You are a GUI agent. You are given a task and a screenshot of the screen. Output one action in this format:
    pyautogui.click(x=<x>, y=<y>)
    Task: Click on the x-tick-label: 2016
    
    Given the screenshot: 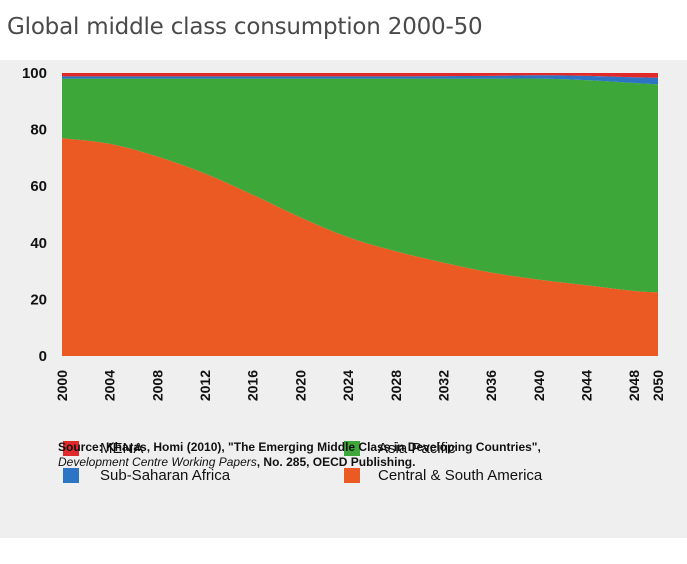 What is the action you would take?
    pyautogui.click(x=253, y=385)
    